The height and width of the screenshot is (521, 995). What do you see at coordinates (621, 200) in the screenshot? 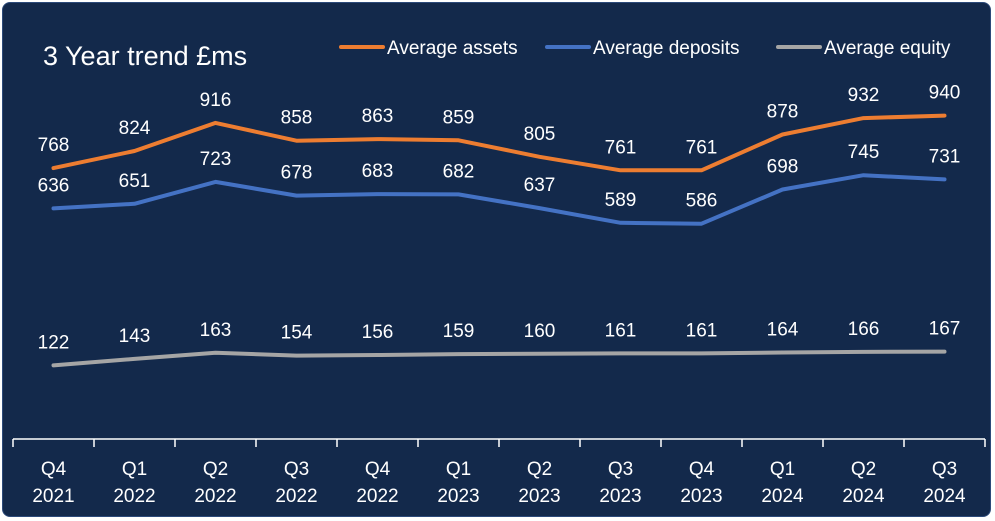
I see `data-label-average-deposits: 589` at bounding box center [621, 200].